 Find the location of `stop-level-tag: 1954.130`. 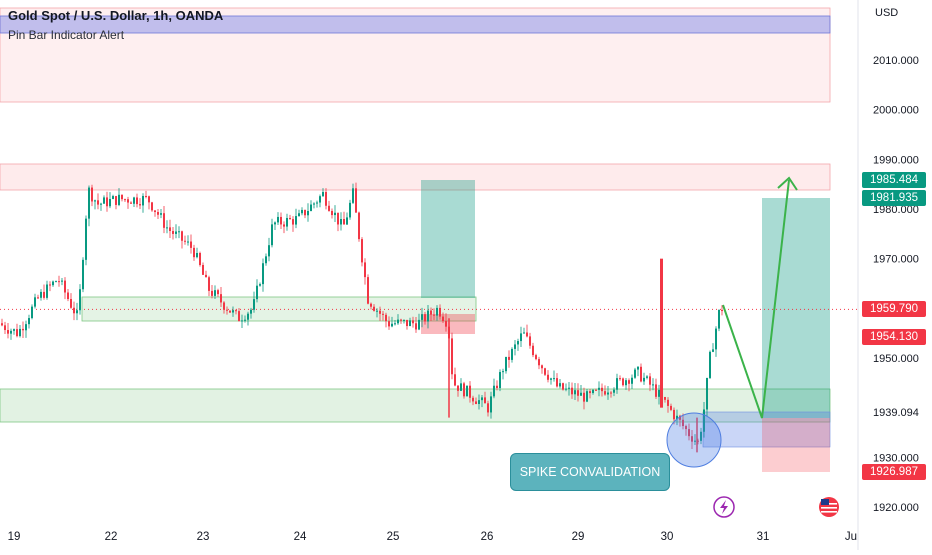

stop-level-tag: 1954.130 is located at coordinates (894, 337).